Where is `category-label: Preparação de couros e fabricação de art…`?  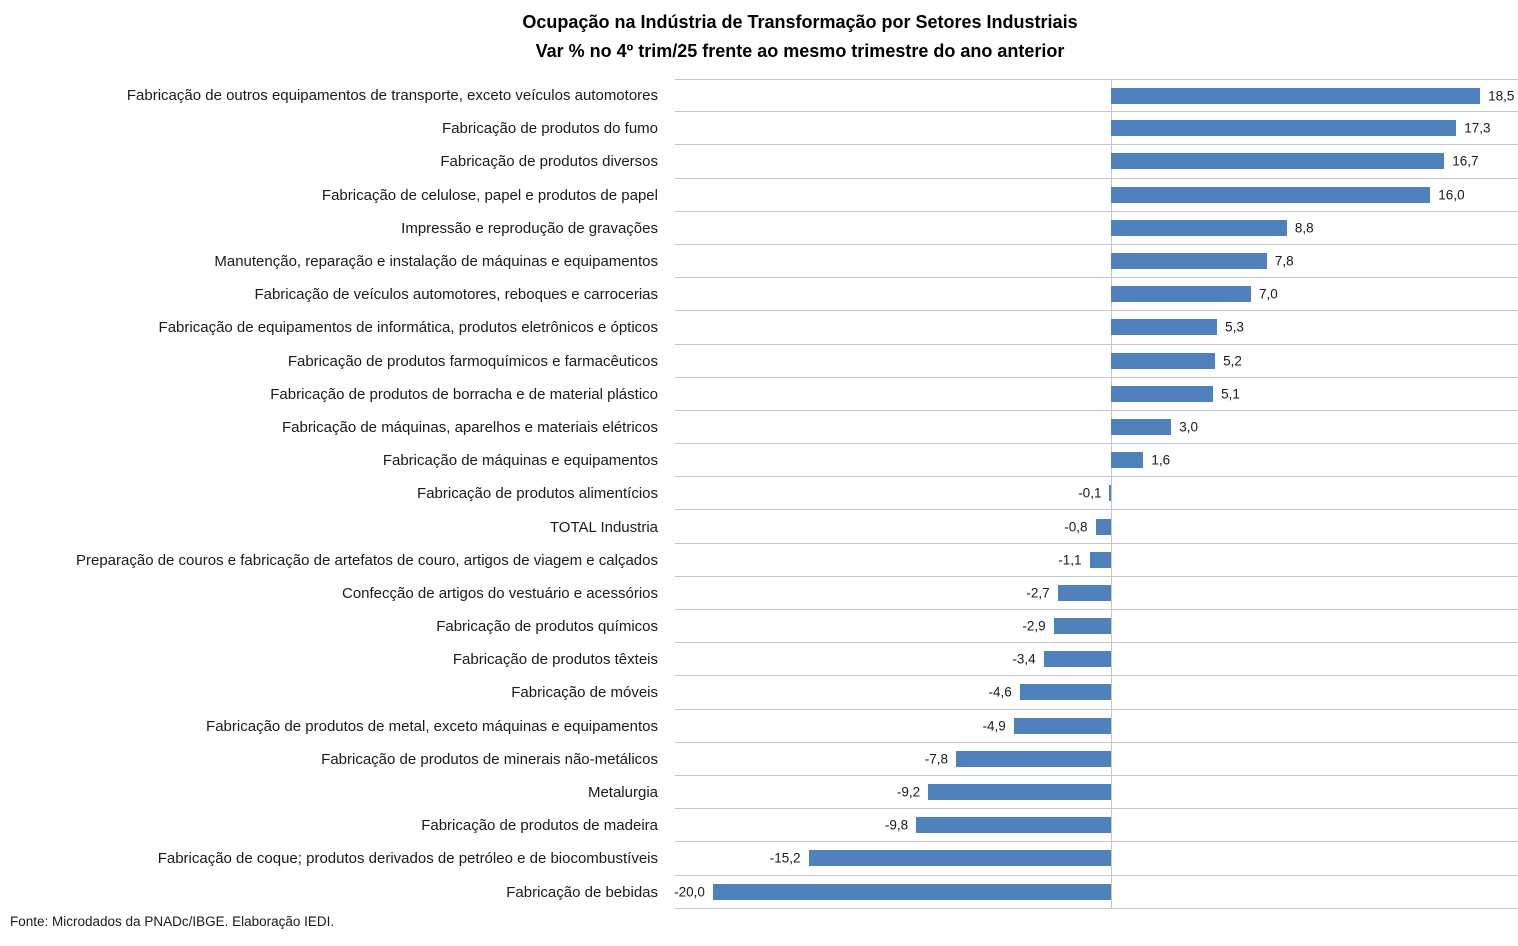 category-label: Preparação de couros e fabricação de art… is located at coordinates (366, 560).